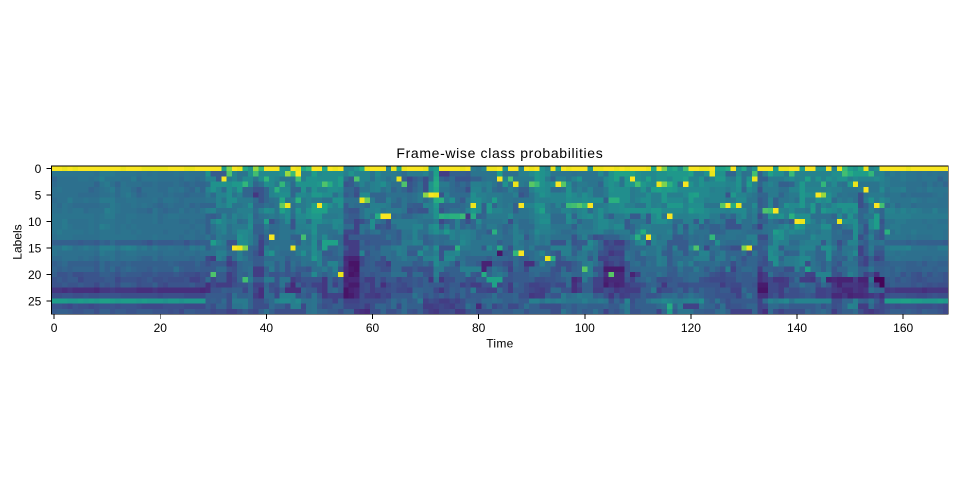 The width and height of the screenshot is (960, 480). Describe the element at coordinates (499, 153) in the screenshot. I see `svg-text: Frame-wise class probabilities` at that location.